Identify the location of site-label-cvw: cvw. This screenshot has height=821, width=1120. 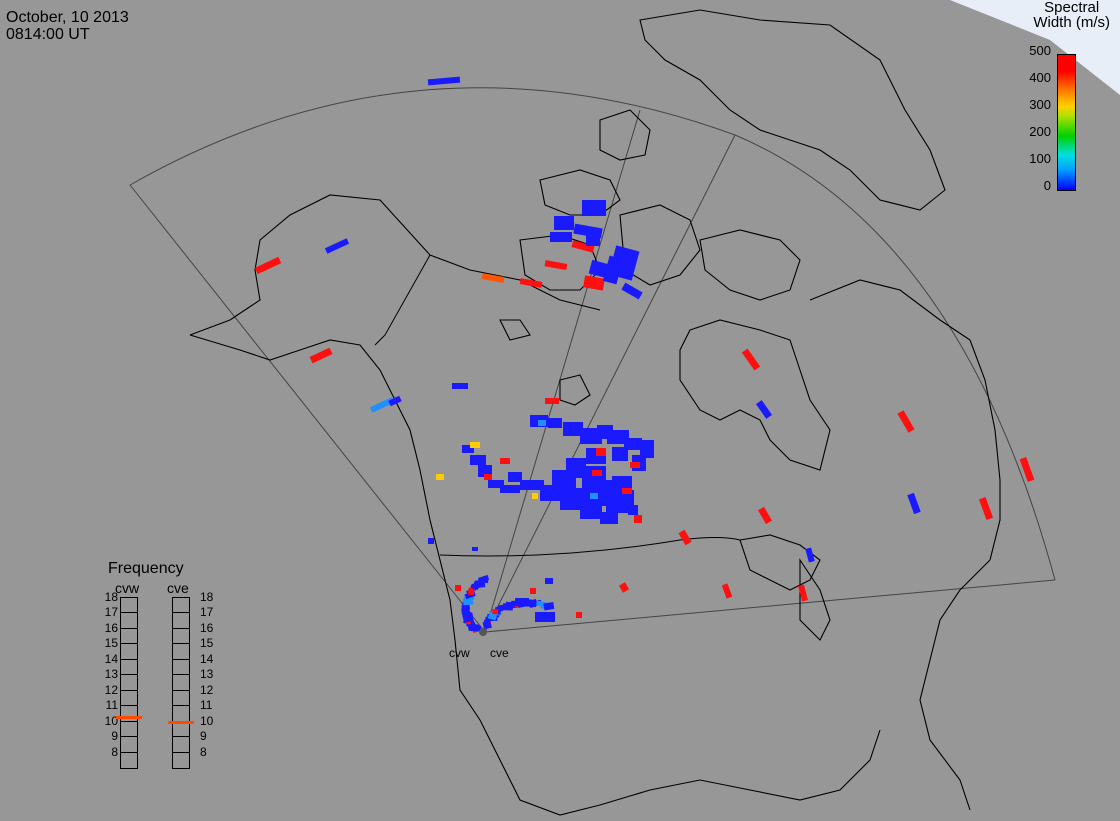
(459, 653).